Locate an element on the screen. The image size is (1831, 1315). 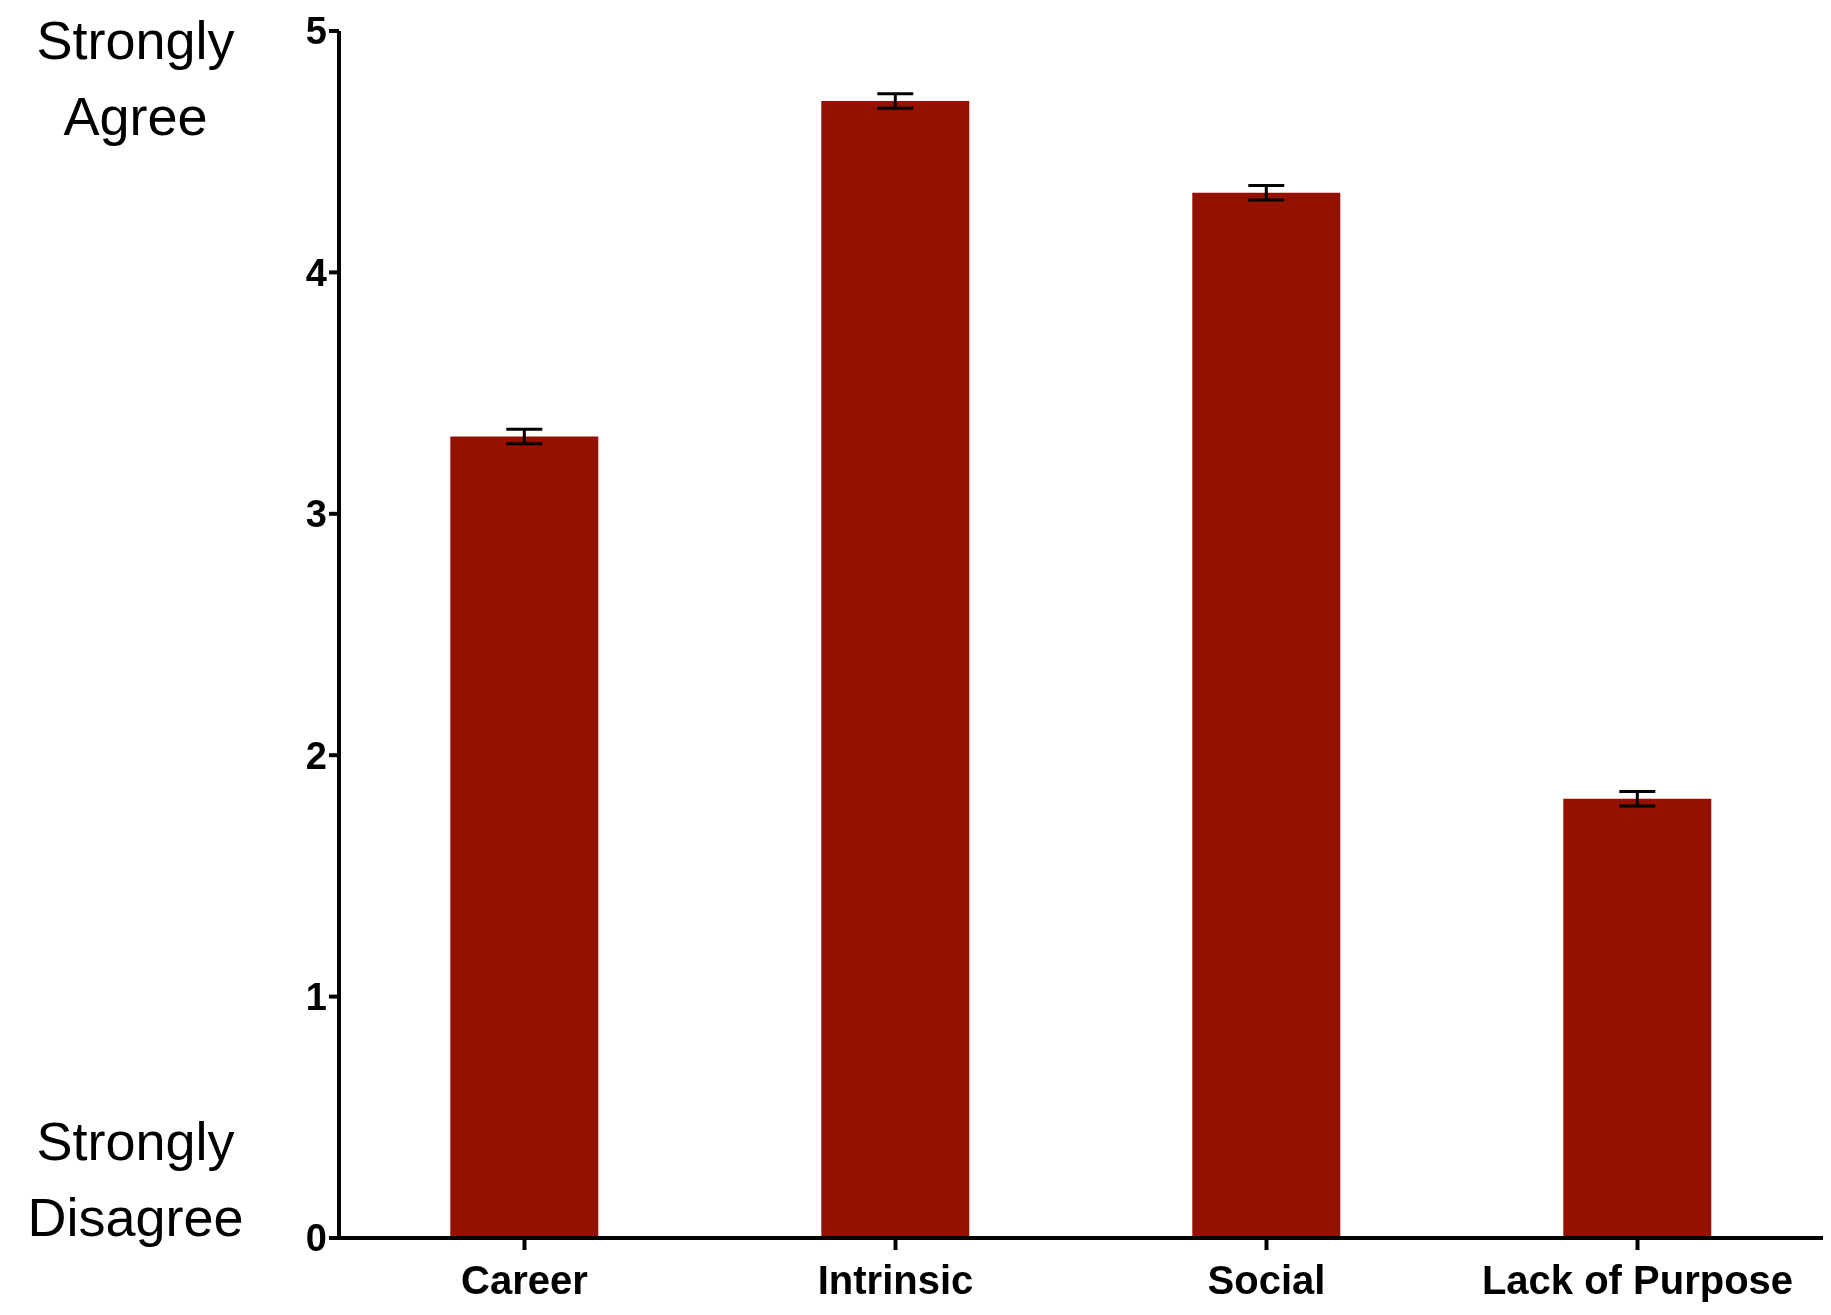
y-tick-label: 5 is located at coordinates (316, 31).